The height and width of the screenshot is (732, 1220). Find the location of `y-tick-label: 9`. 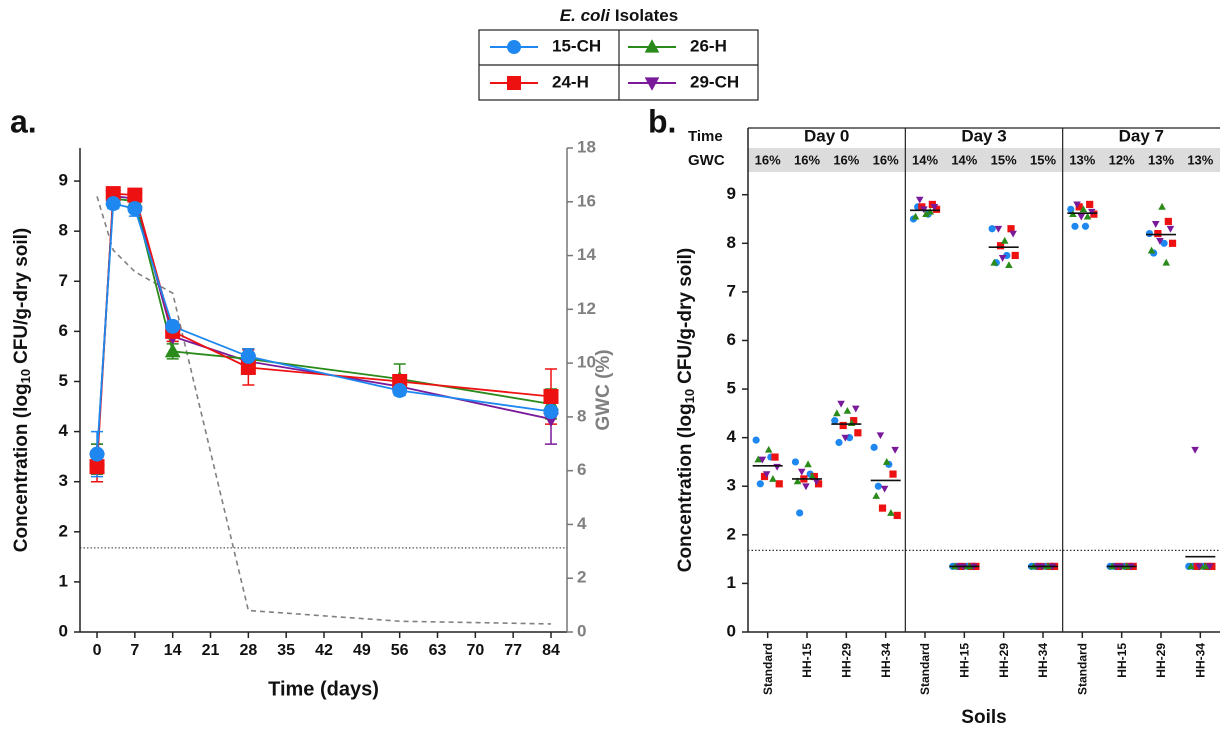

y-tick-label: 9 is located at coordinates (731, 193).